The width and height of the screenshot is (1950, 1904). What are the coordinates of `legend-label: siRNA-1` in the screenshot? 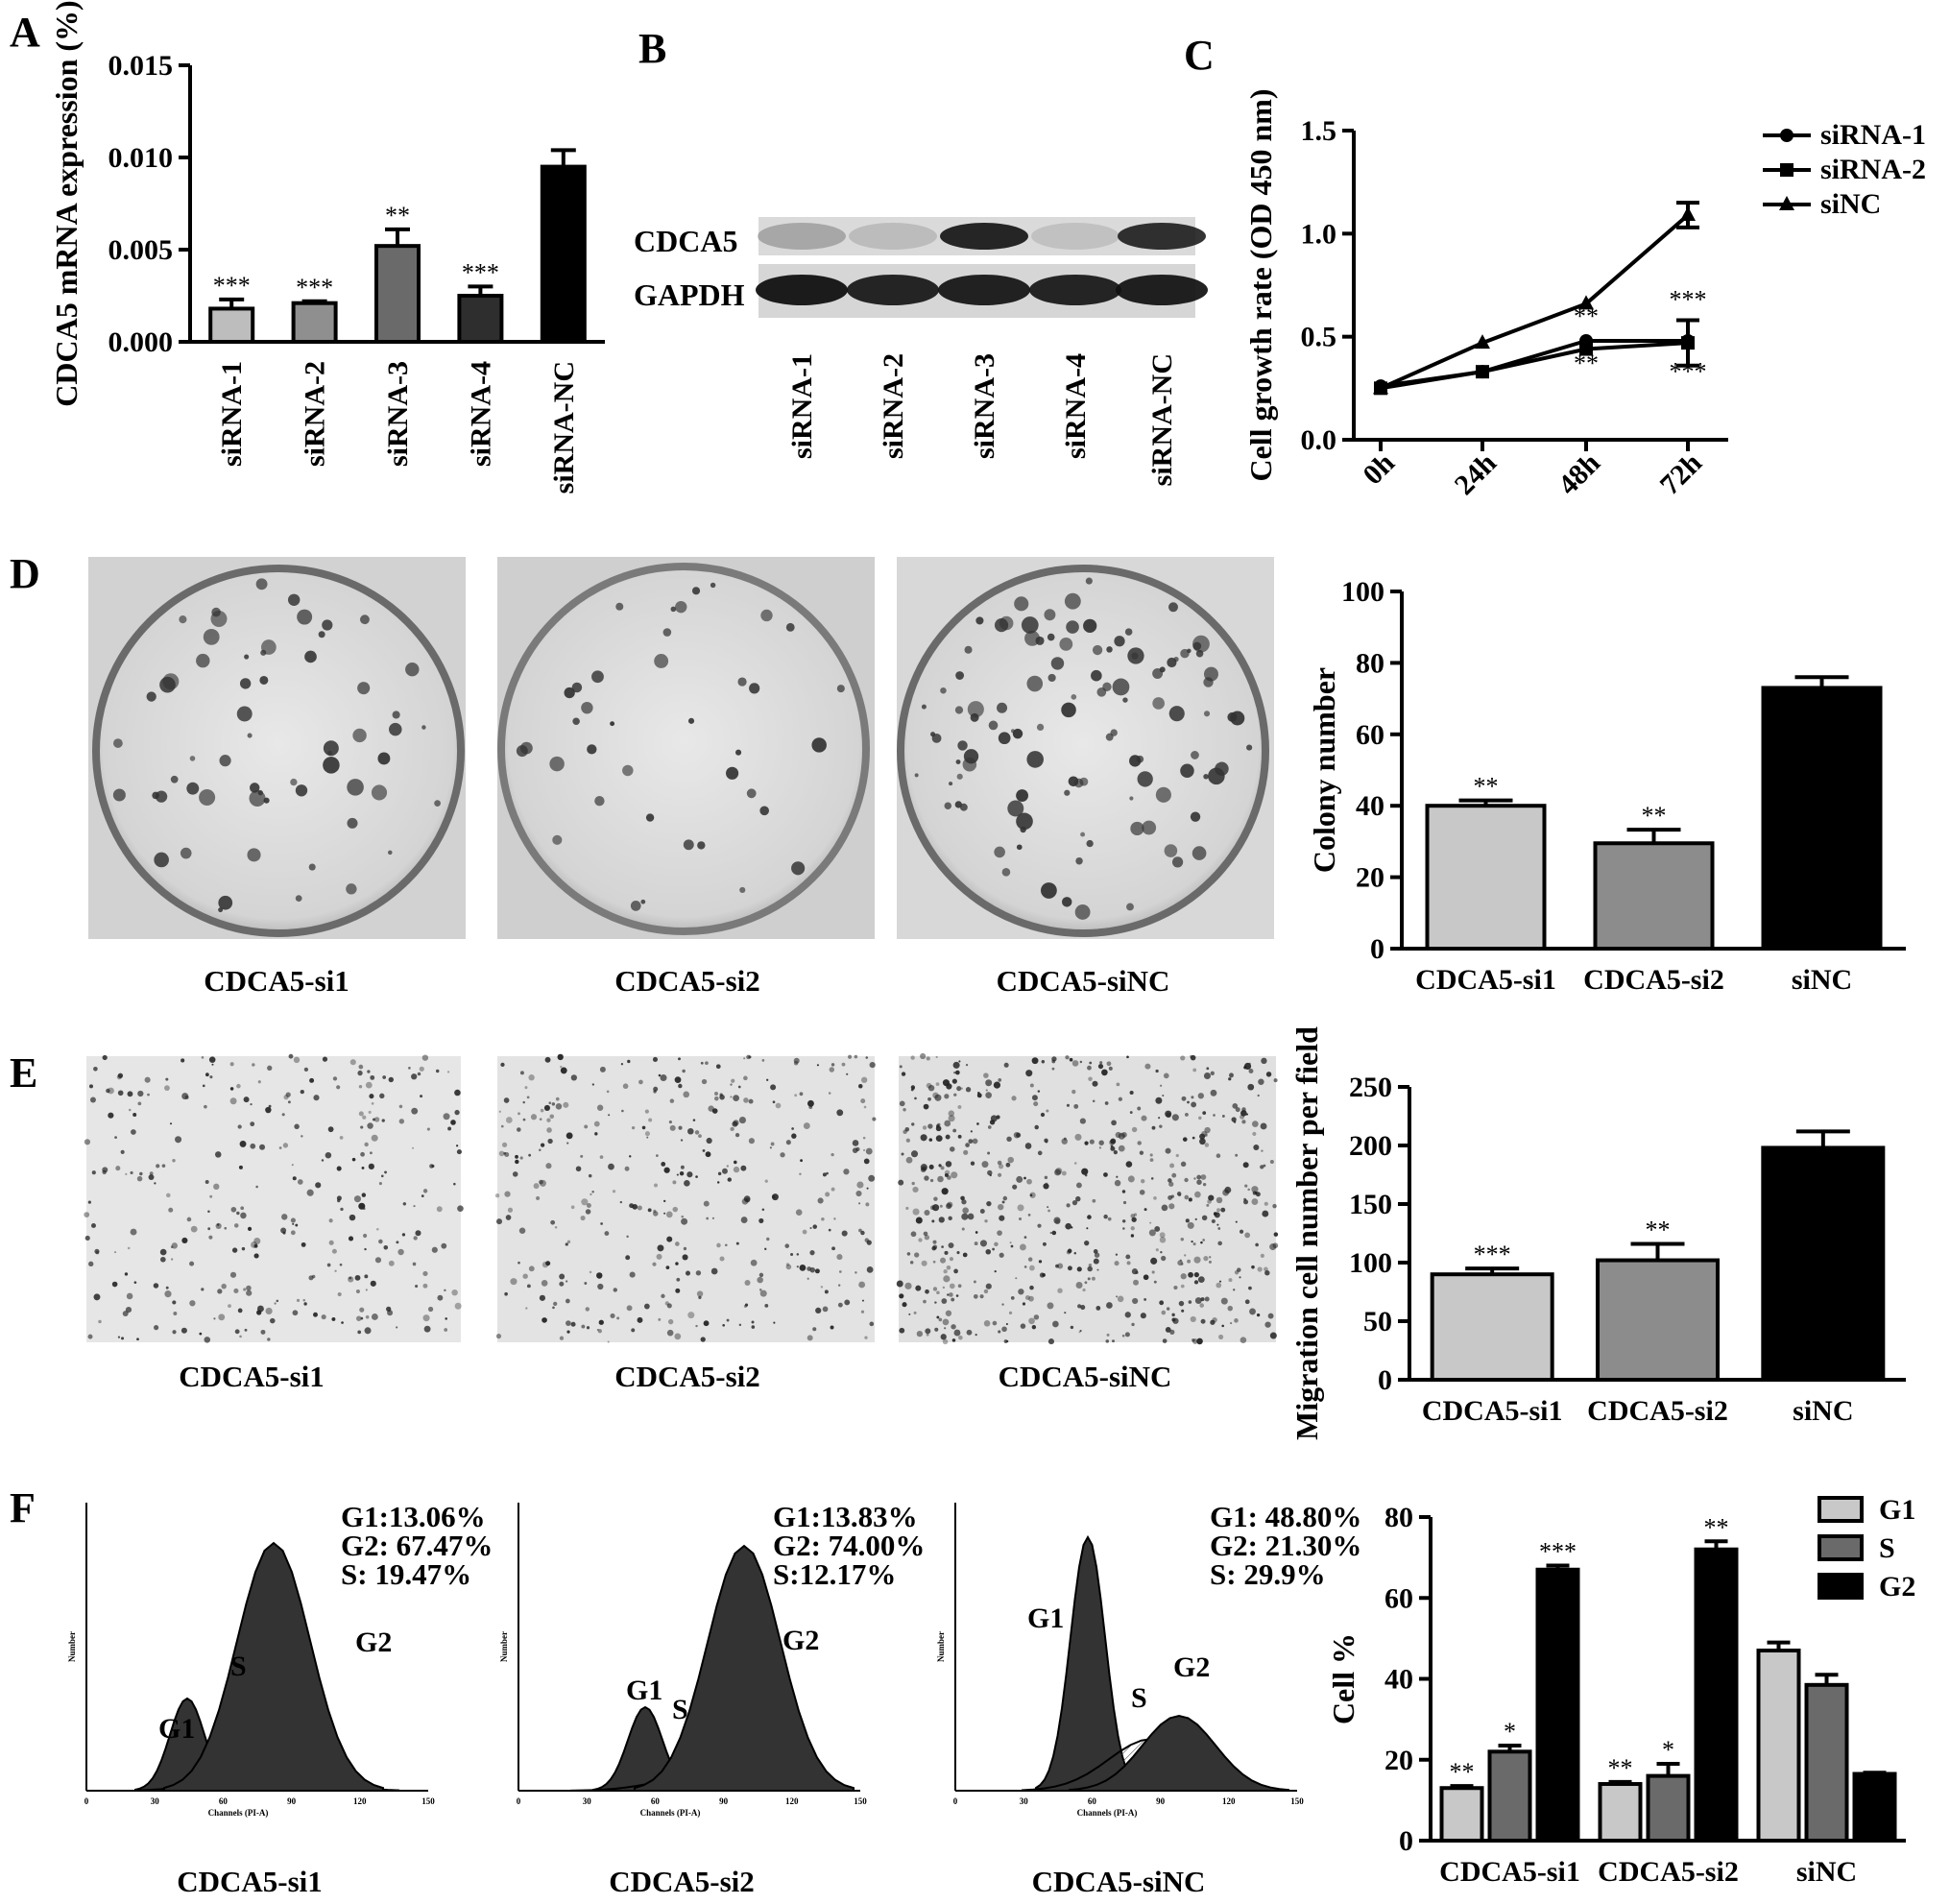 It's located at (1873, 135).